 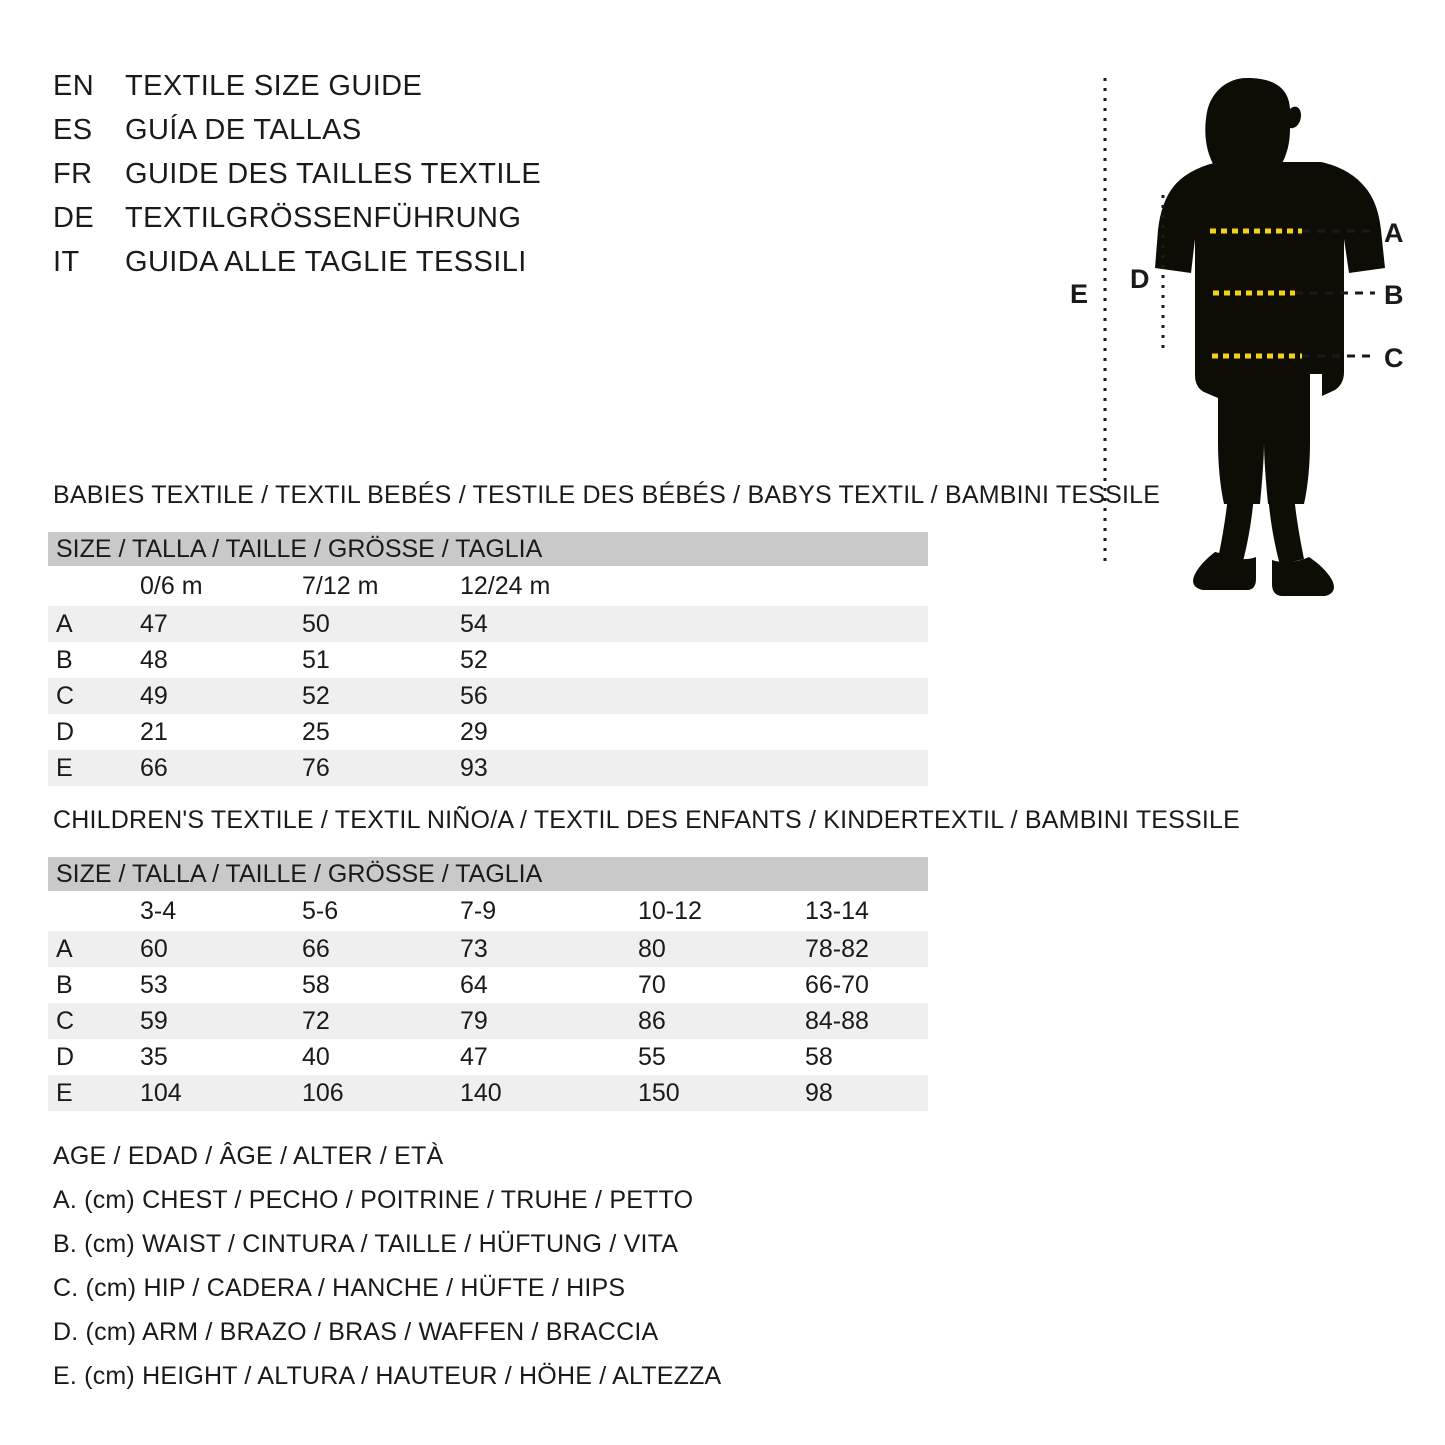 What do you see at coordinates (66, 262) in the screenshot?
I see `language-code-it: IT` at bounding box center [66, 262].